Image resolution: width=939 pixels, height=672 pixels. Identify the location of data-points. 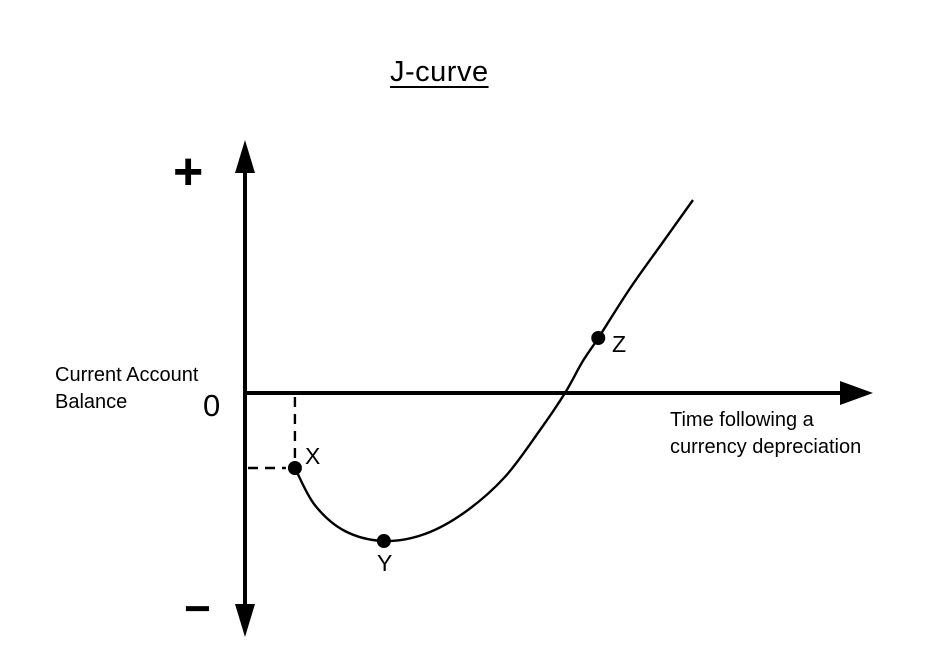
(446, 439).